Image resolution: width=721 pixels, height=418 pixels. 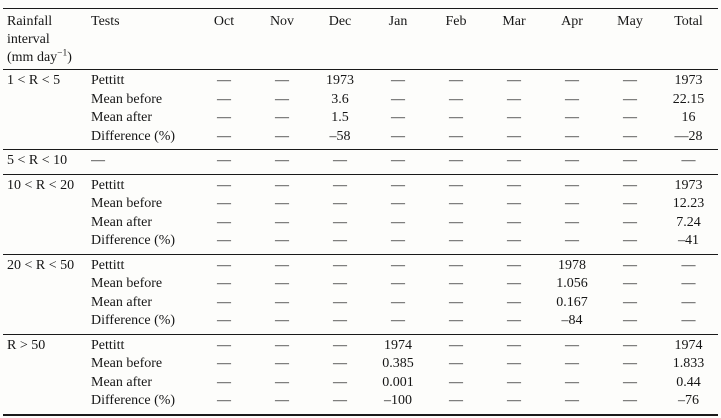 I want to click on header-month-dec: Dec, so click(x=340, y=39).